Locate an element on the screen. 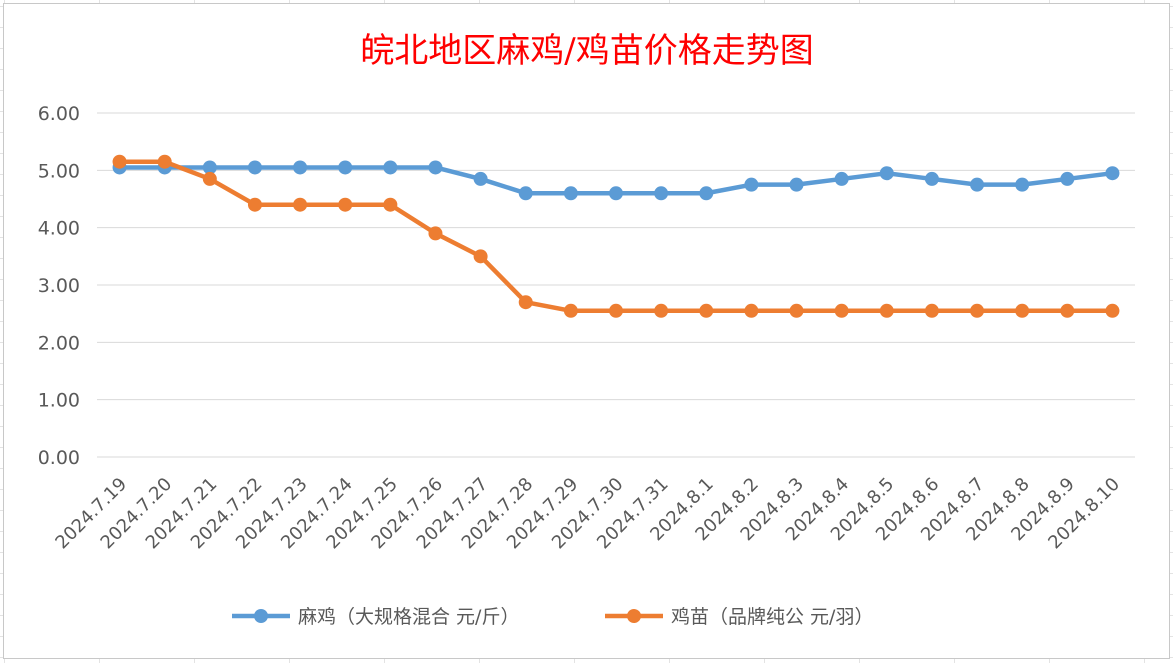  y-tick-label: 0.00 is located at coordinates (59, 458).